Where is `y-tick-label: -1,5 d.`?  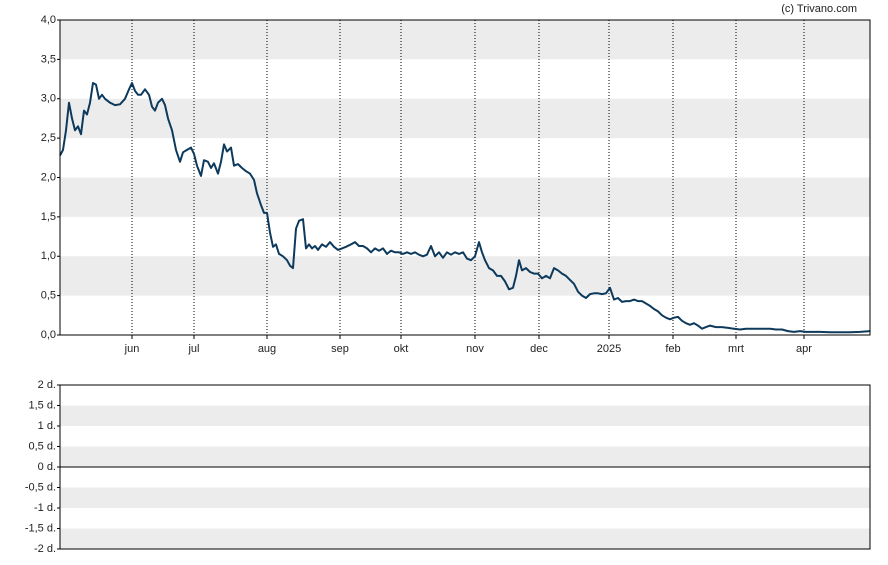 y-tick-label: -1,5 d. is located at coordinates (40, 528).